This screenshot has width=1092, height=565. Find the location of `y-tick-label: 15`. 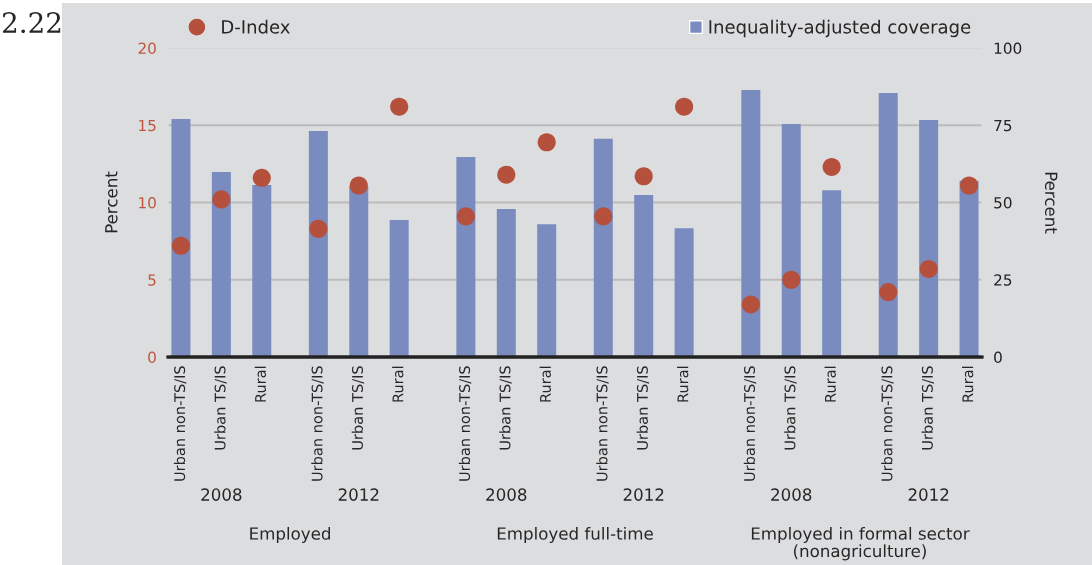

y-tick-label: 15 is located at coordinates (147, 125).